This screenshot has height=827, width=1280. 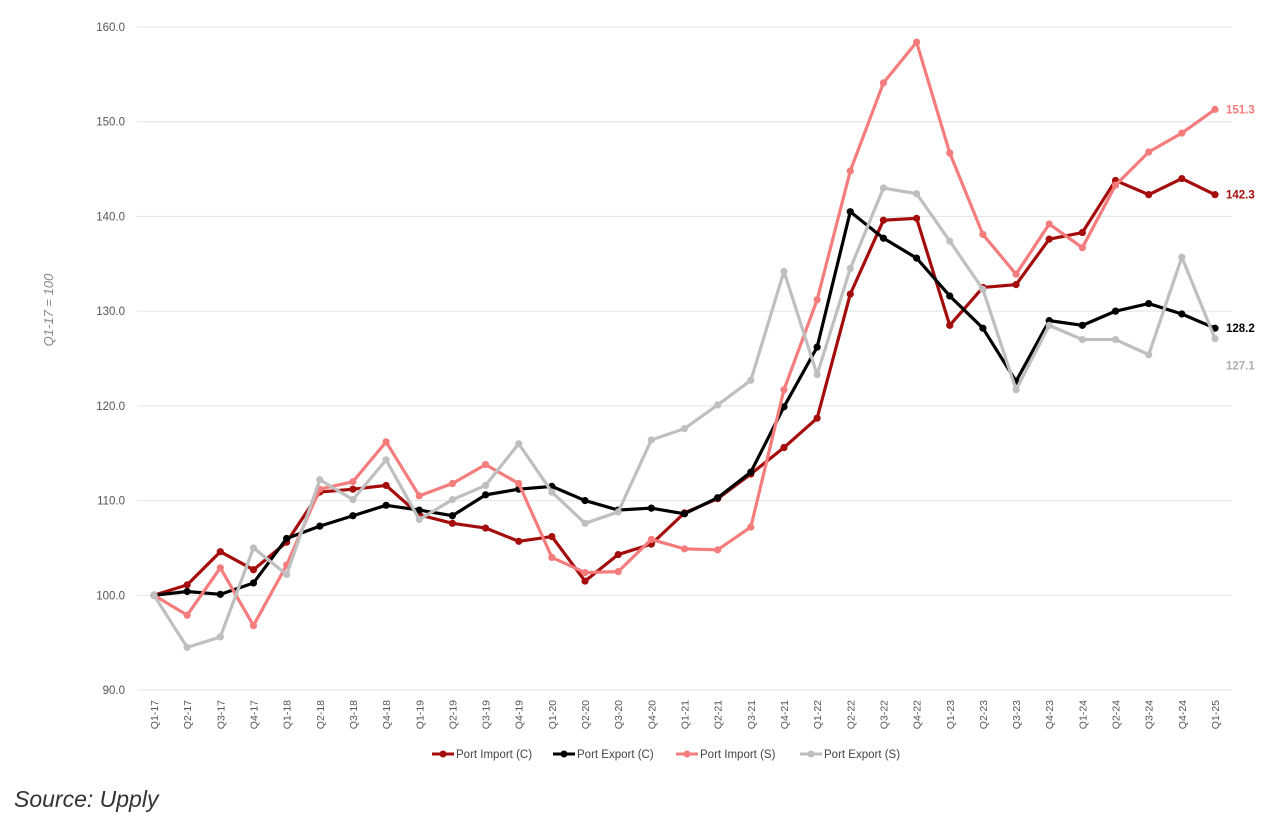 What do you see at coordinates (110, 359) in the screenshot?
I see `y-axis-ticks: 90.0 100.0 110.0 120.0 130.0 140.0 150.0 160.0` at bounding box center [110, 359].